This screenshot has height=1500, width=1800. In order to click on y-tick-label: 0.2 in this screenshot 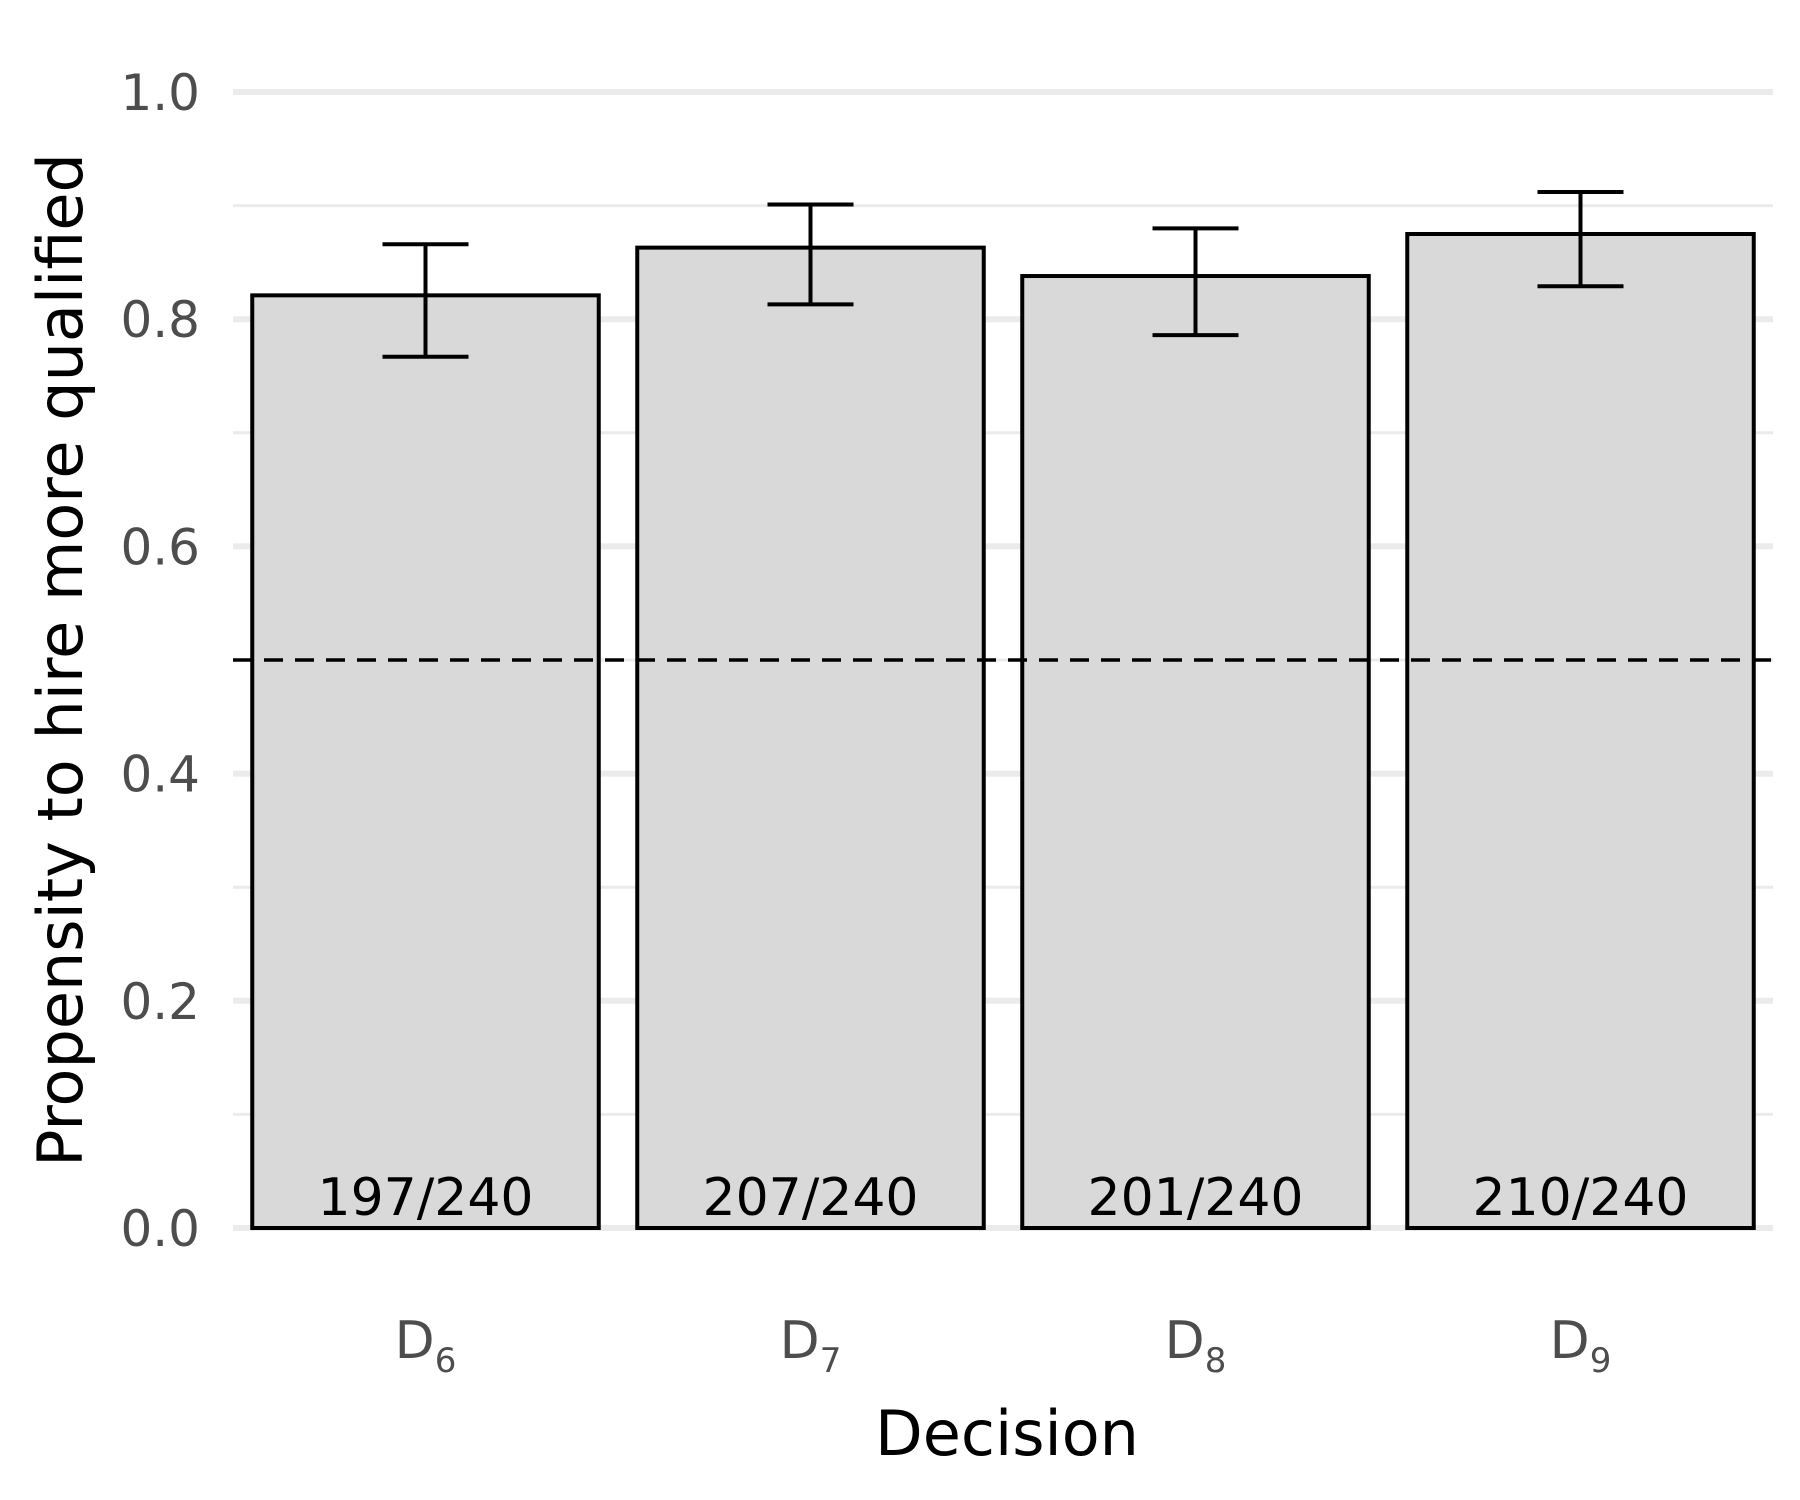, I will do `click(160, 1002)`.